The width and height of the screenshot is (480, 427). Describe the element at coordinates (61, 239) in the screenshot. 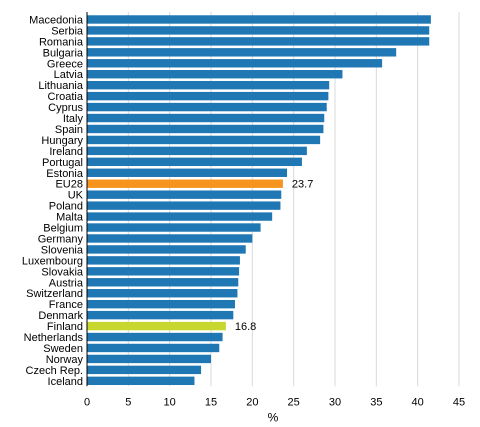

I see `category-label: Germany` at that location.